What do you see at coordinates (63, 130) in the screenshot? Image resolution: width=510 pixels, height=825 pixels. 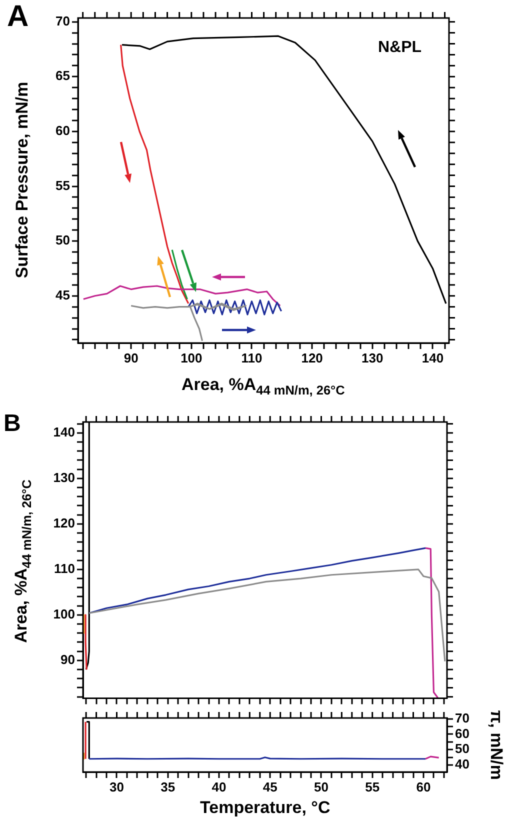 I see `y-tick-label: 60` at bounding box center [63, 130].